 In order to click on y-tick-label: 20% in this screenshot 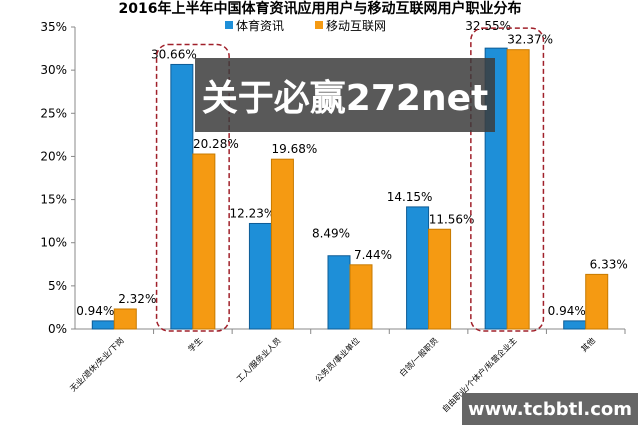, I will do `click(53, 156)`.